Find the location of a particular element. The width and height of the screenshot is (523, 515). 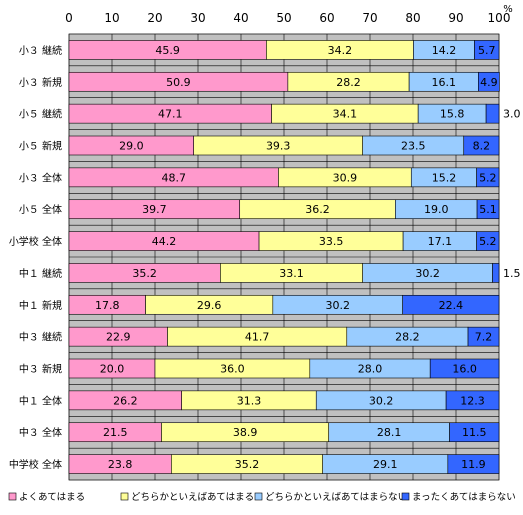

data-label: 17.1 is located at coordinates (440, 241).